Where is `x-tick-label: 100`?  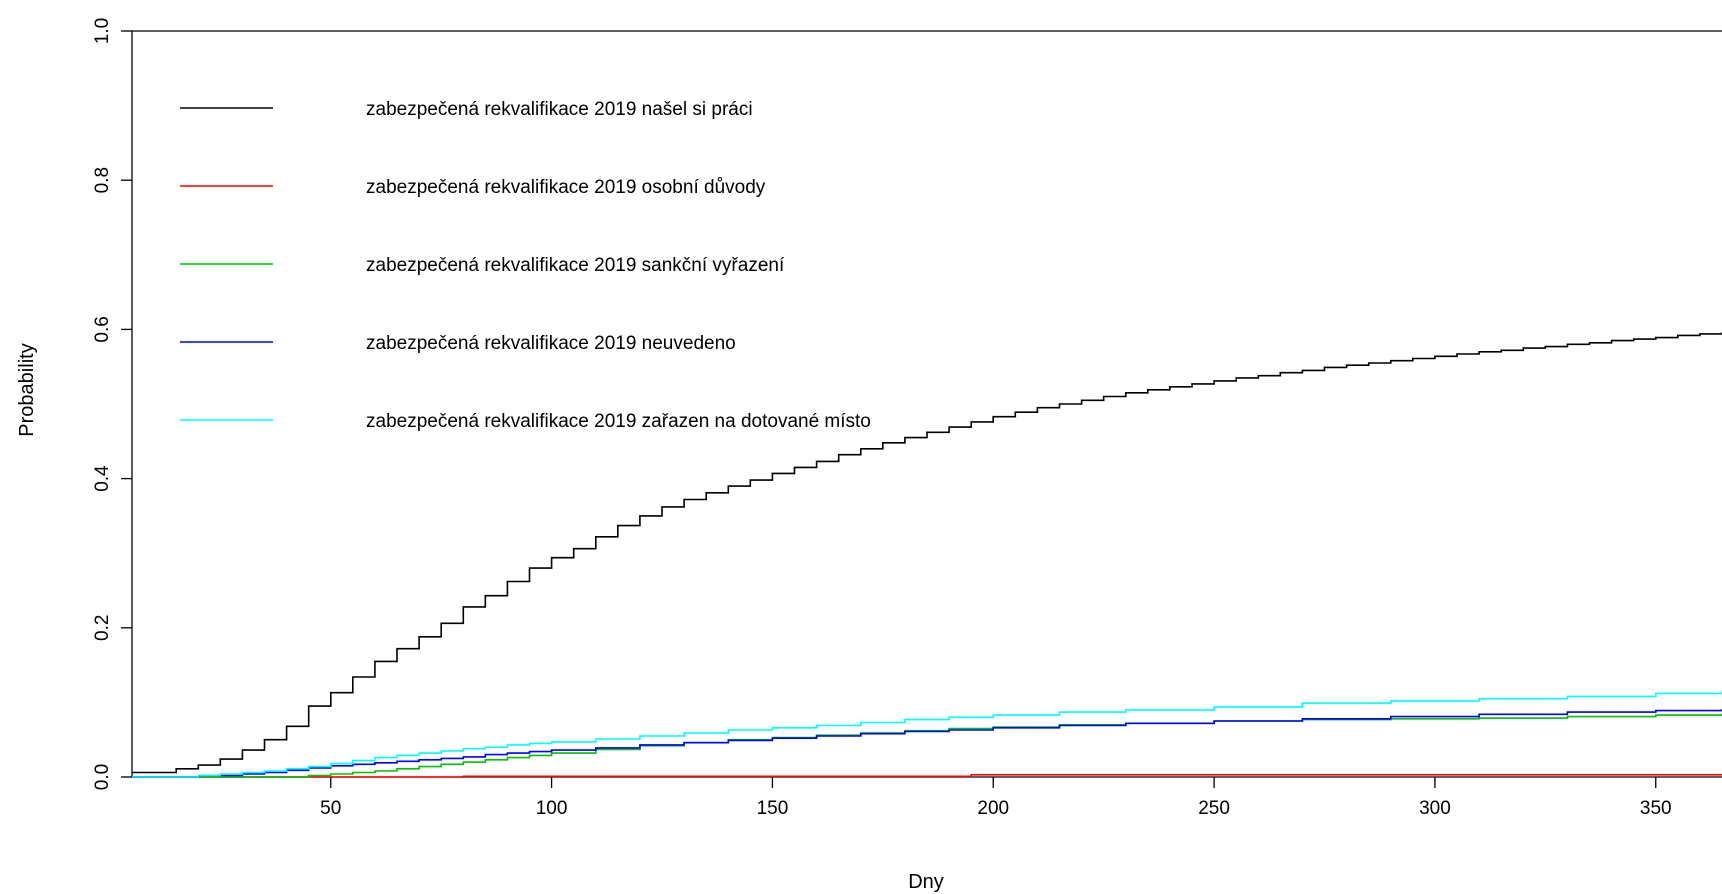
x-tick-label: 100 is located at coordinates (552, 808).